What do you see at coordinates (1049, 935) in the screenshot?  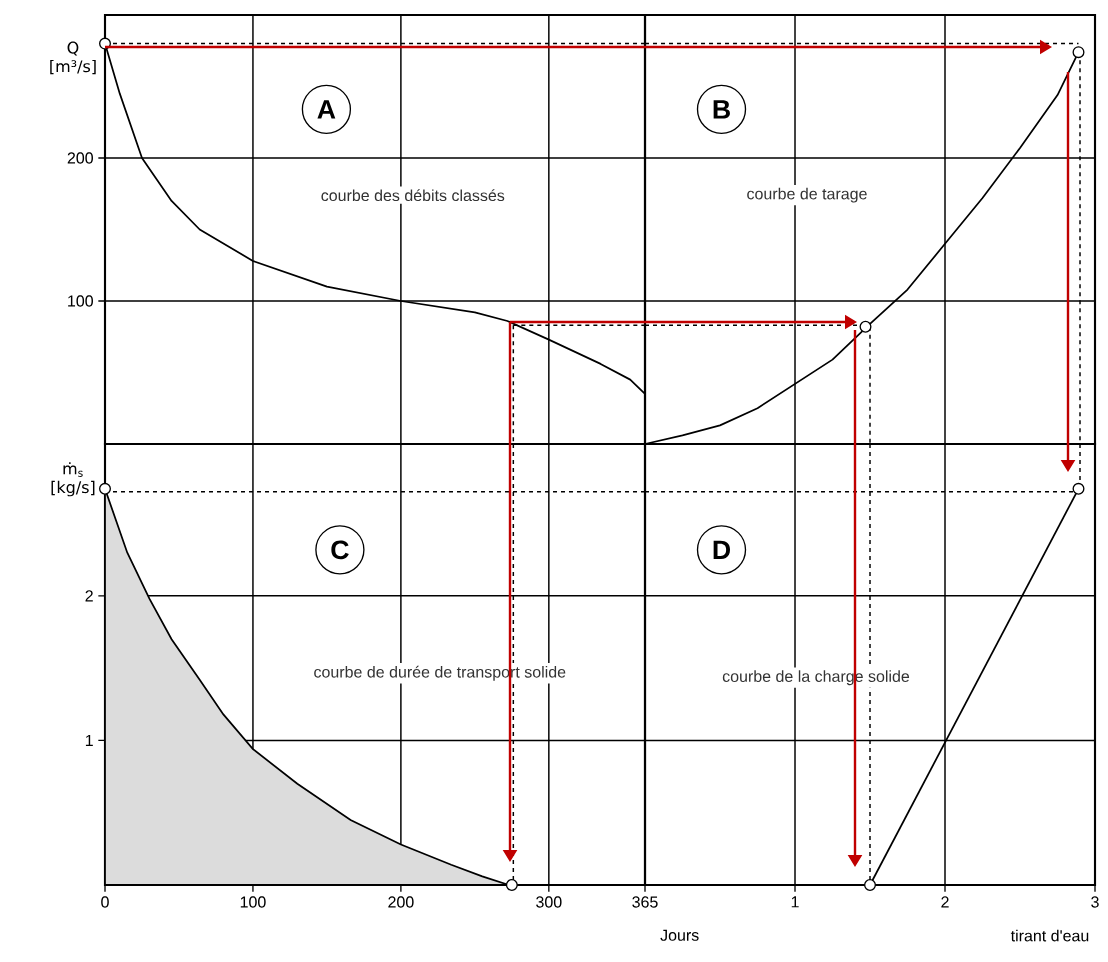 I see `x-axis-title: tirant d'eau` at bounding box center [1049, 935].